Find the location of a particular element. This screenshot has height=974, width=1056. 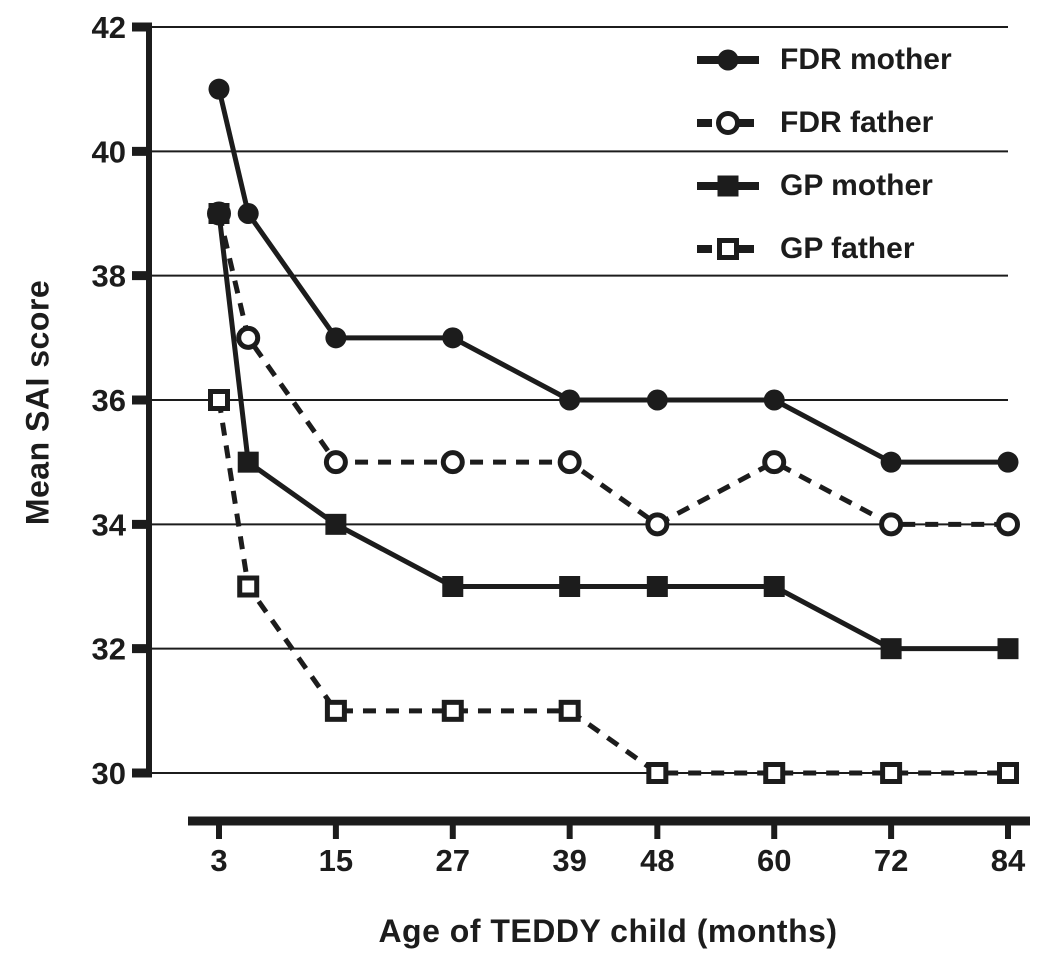

y-axis-title: Mean SAI score is located at coordinates (37, 402).